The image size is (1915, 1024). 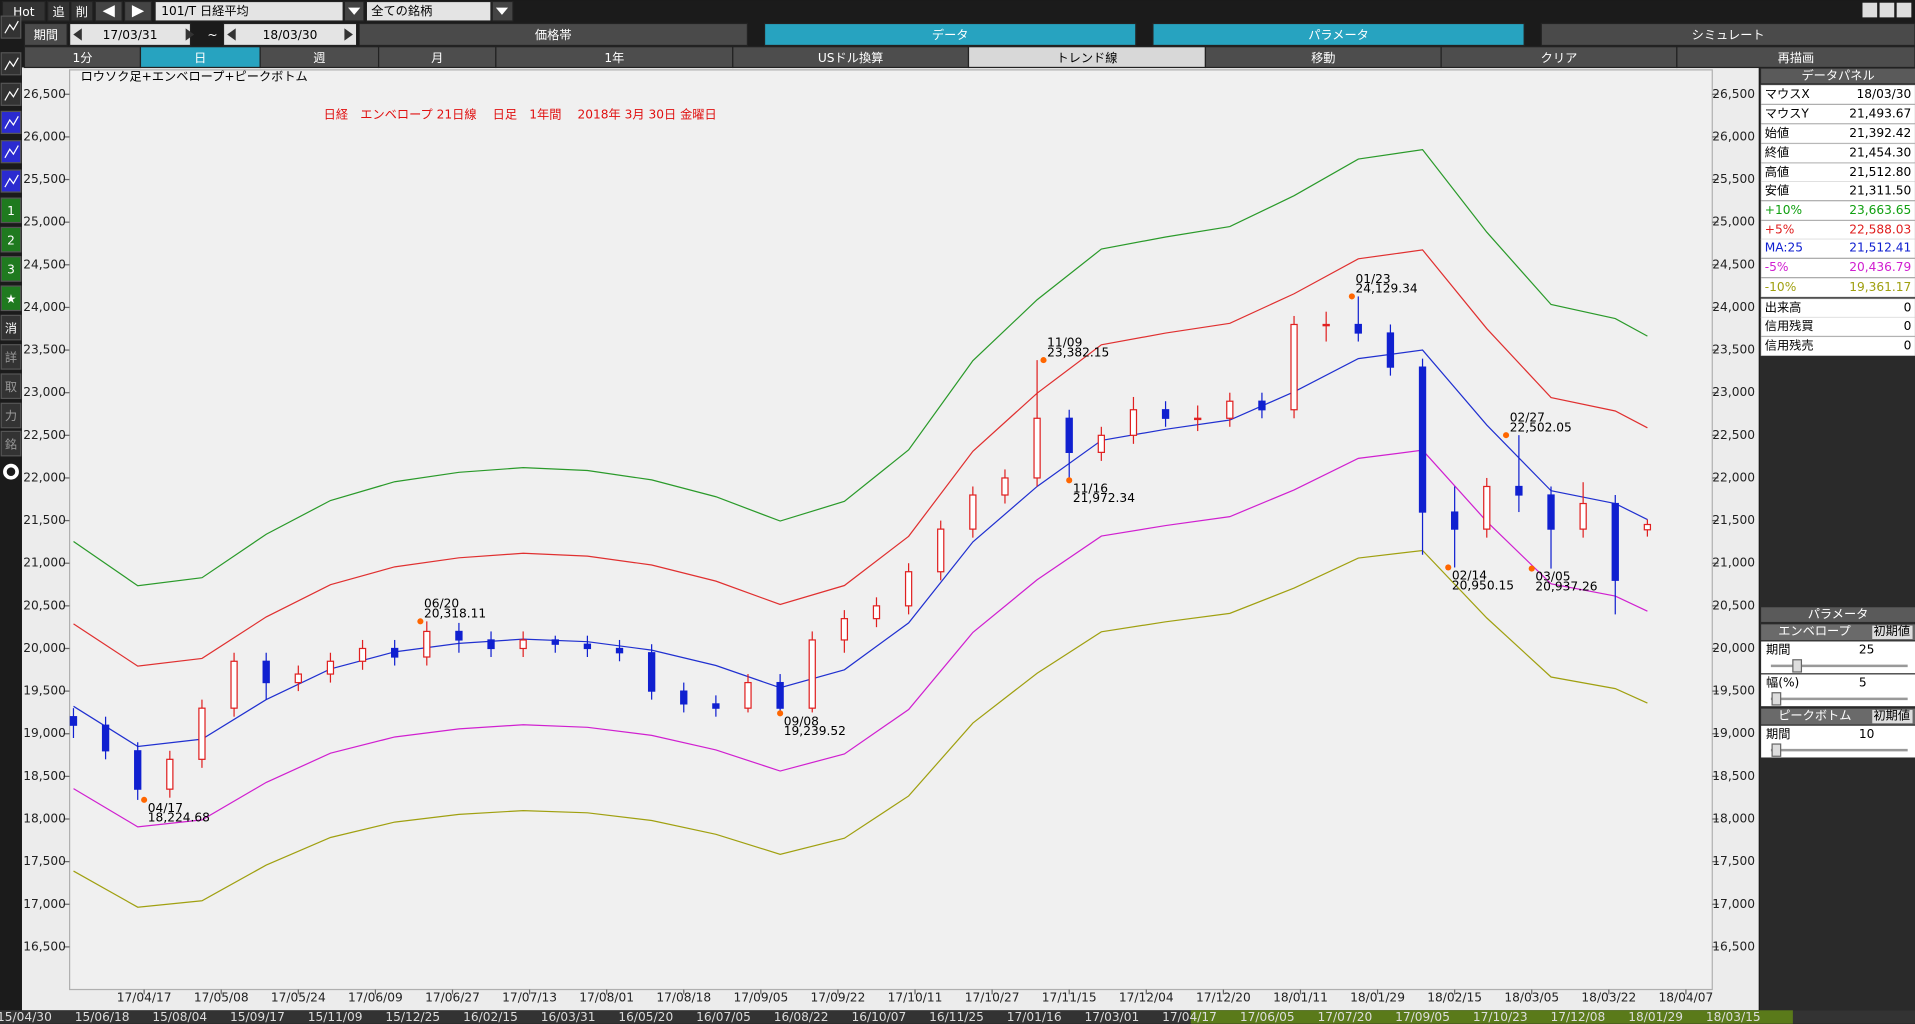 What do you see at coordinates (44, 733) in the screenshot?
I see `y-tick-label: 19,000` at bounding box center [44, 733].